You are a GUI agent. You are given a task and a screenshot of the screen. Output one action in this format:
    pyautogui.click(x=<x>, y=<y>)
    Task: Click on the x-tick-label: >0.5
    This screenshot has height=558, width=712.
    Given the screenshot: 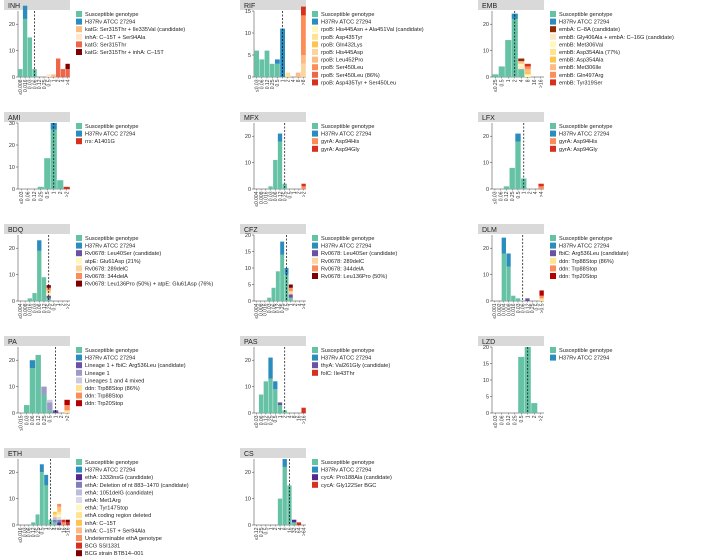 What is the action you would take?
    pyautogui.click(x=542, y=308)
    